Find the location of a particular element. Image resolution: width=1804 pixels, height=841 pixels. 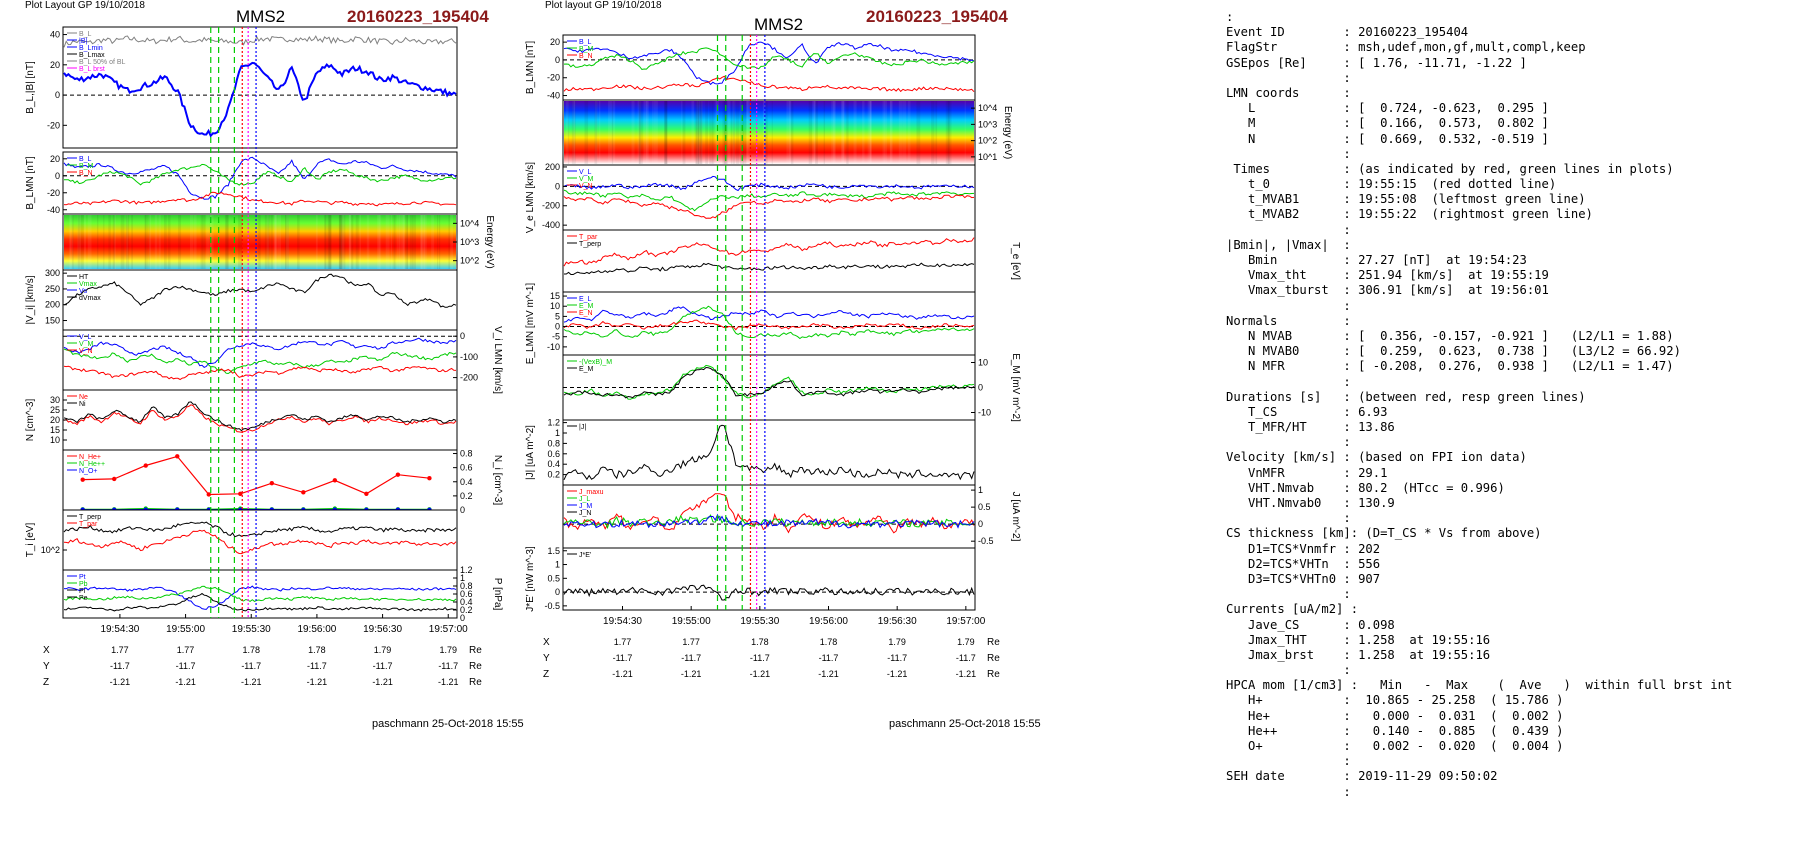

y-axis-label: |J| [uA m^-2] is located at coordinates (530, 452).